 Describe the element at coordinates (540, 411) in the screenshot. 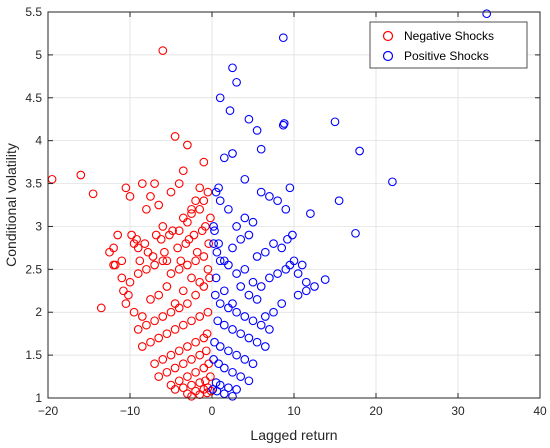

I see `x-tick-label: 40` at that location.